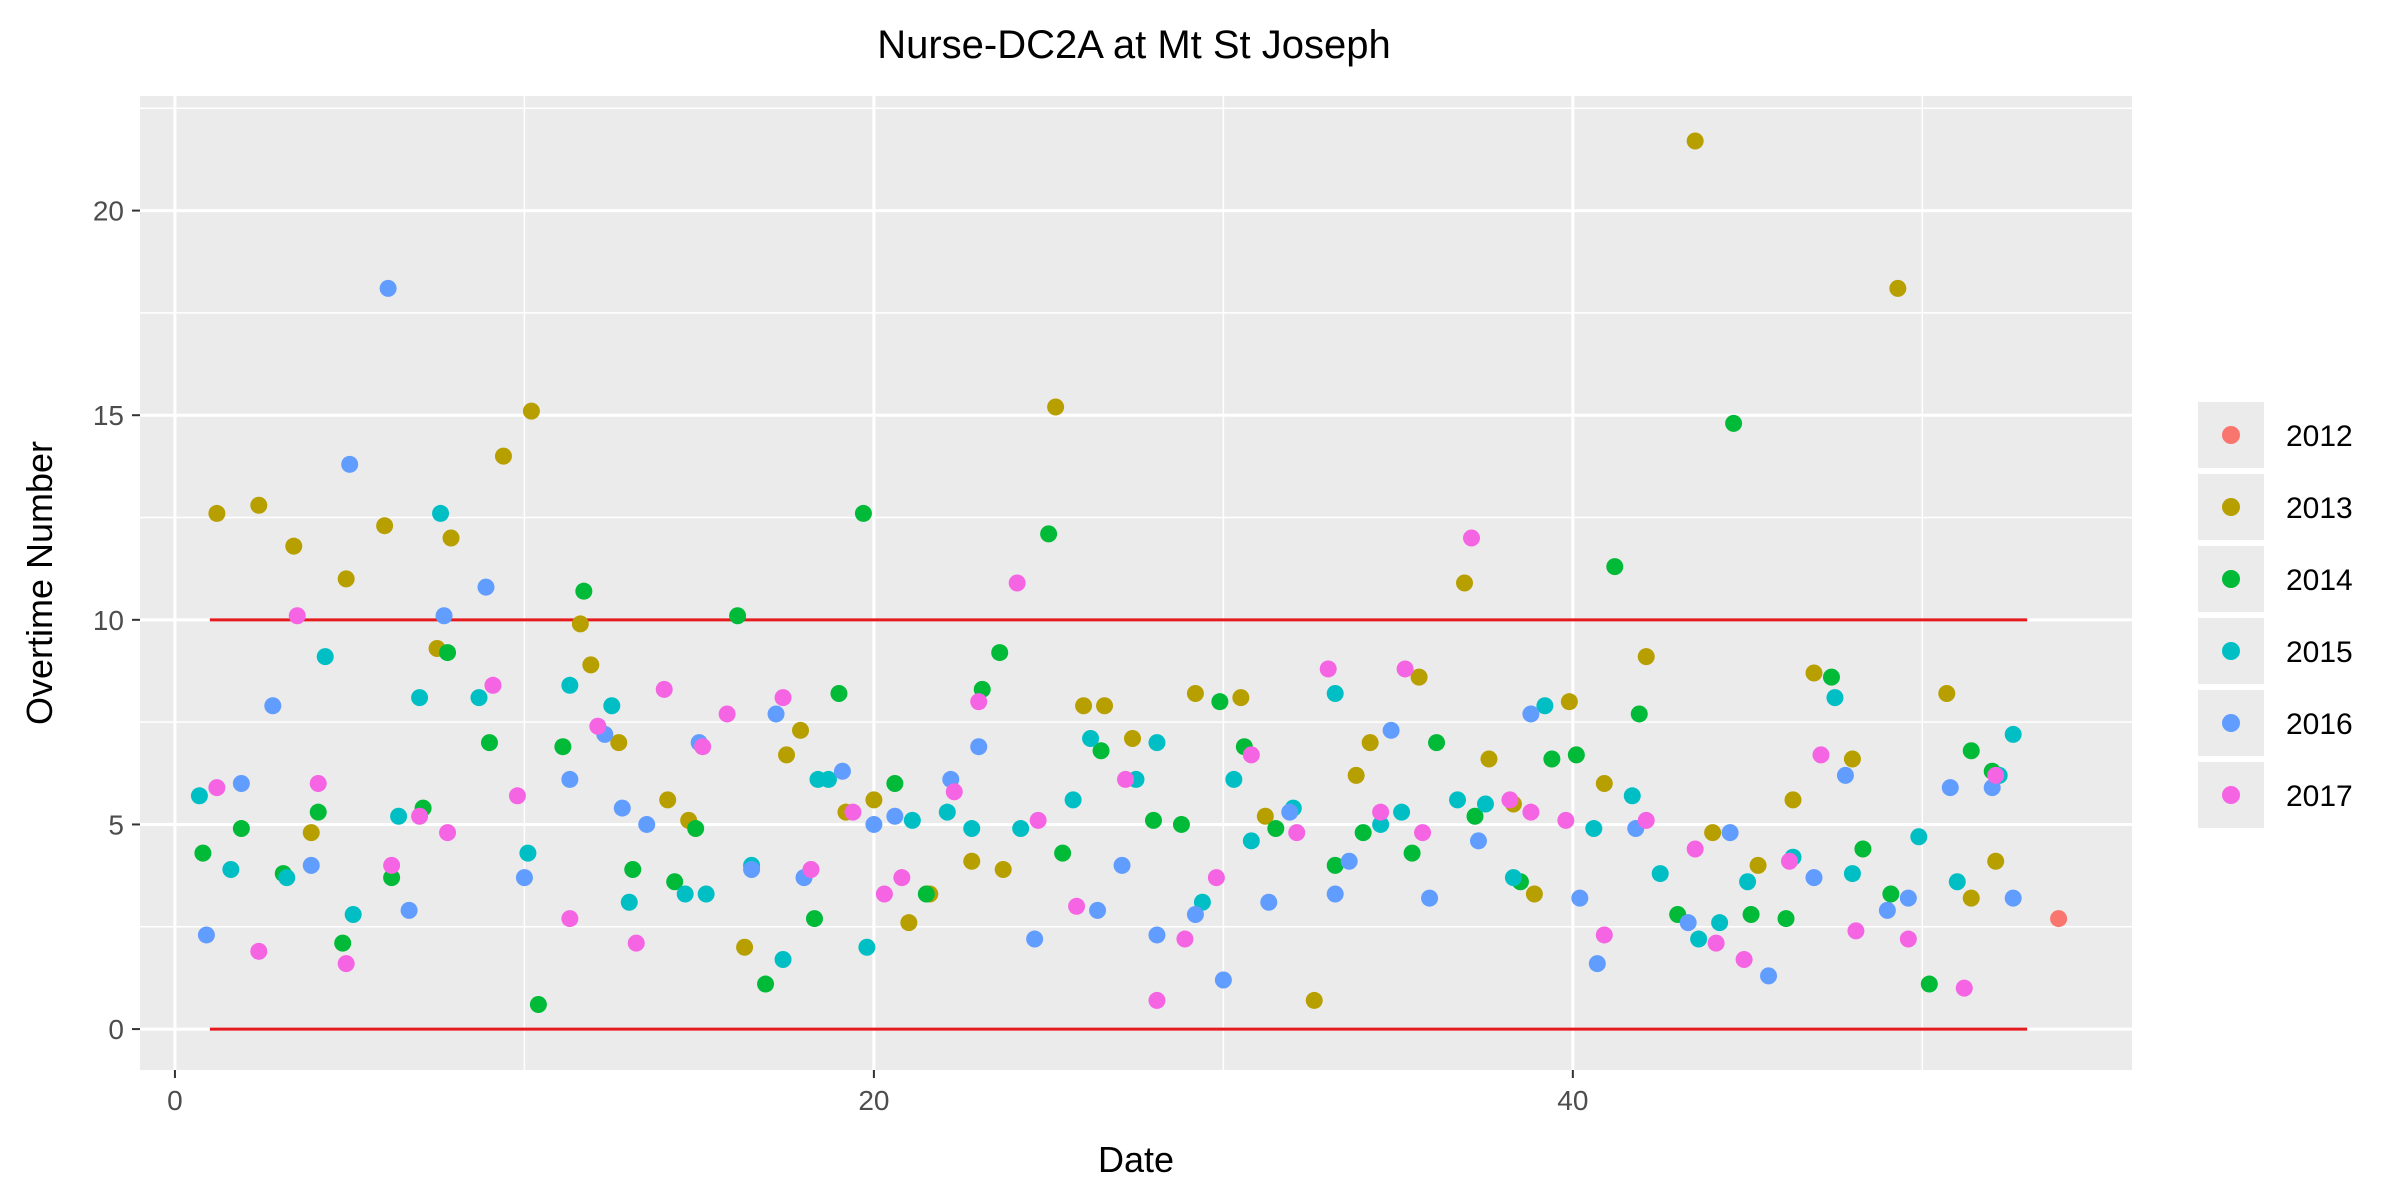 Image resolution: width=2400 pixels, height=1200 pixels. Describe the element at coordinates (2319, 580) in the screenshot. I see `legend-label: 2014` at that location.